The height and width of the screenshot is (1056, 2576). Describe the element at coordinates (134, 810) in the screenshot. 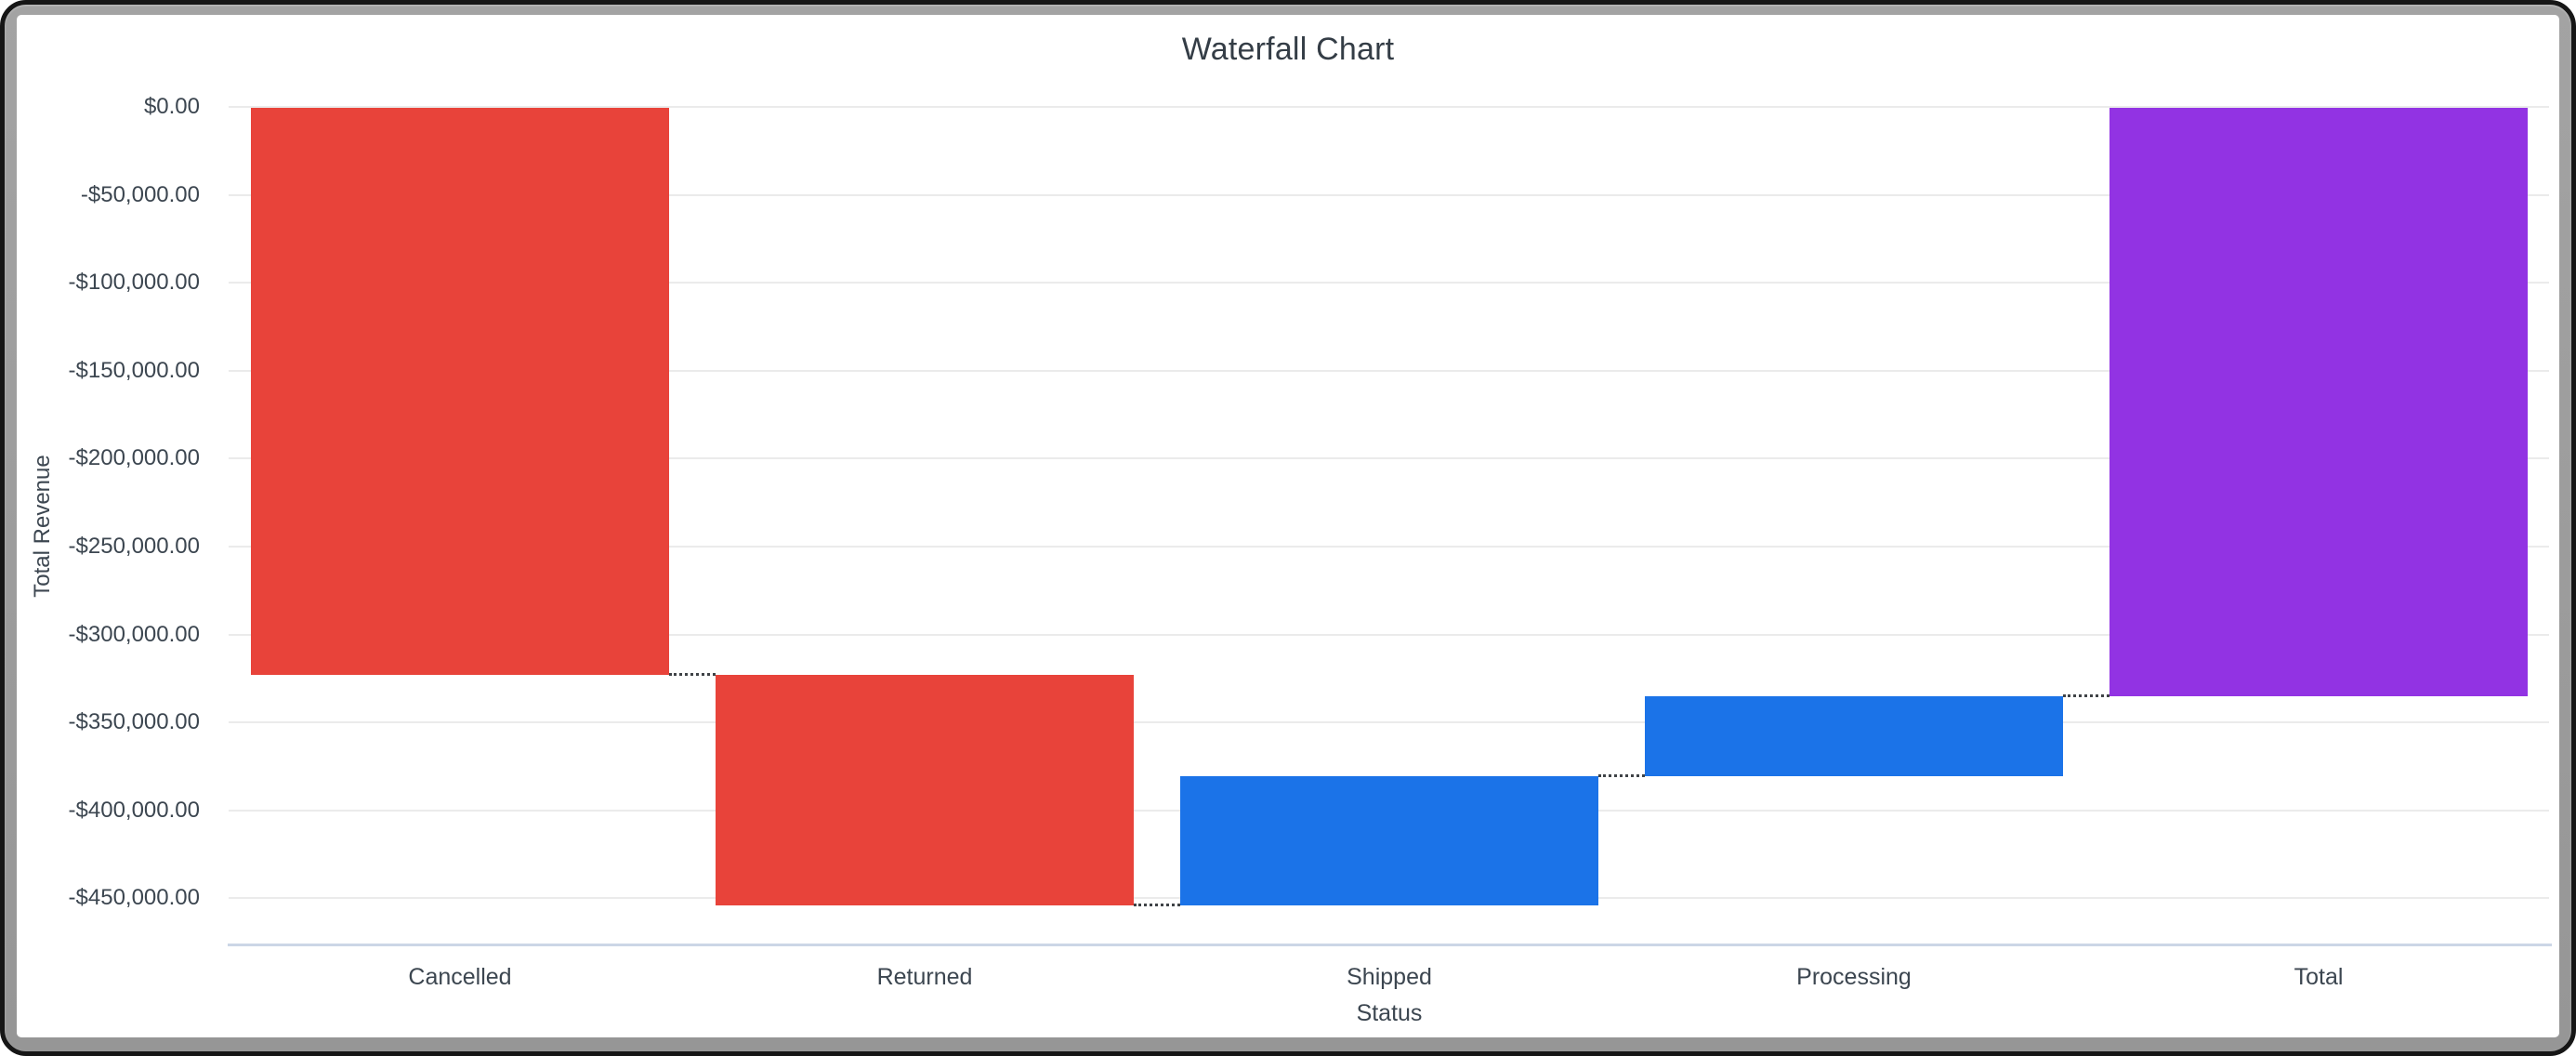

I see `y-tick-label: -$400,000.00` at that location.